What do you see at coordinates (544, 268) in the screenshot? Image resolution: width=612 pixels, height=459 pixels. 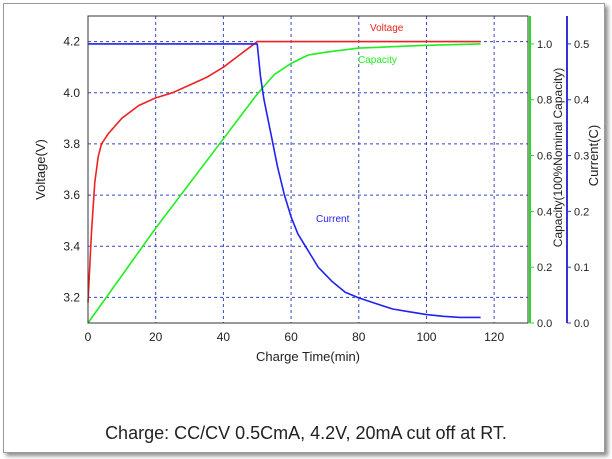 I see `capacity-tick-label: 0.2` at bounding box center [544, 268].